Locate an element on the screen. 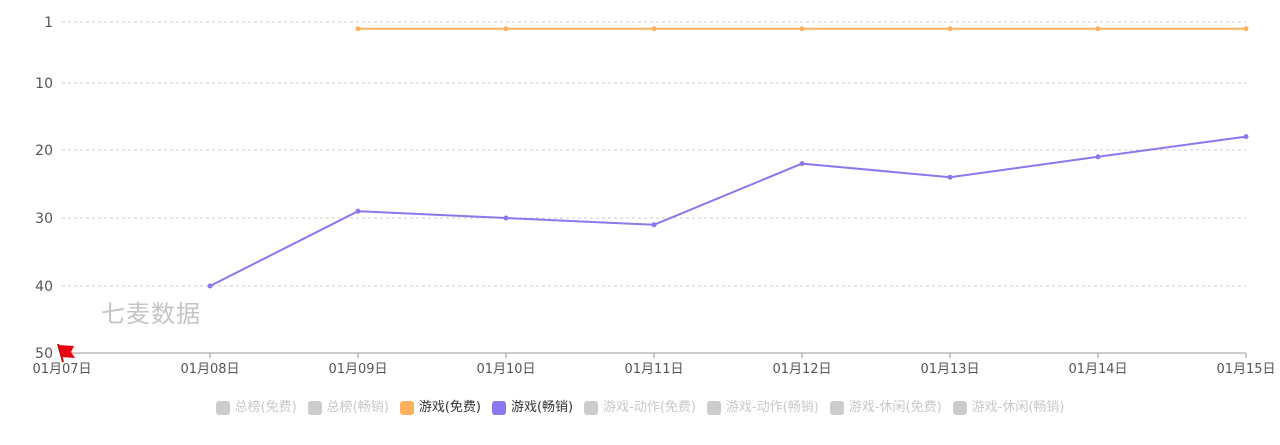  legend-item: 游戏-休闲(免费) is located at coordinates (885, 407).